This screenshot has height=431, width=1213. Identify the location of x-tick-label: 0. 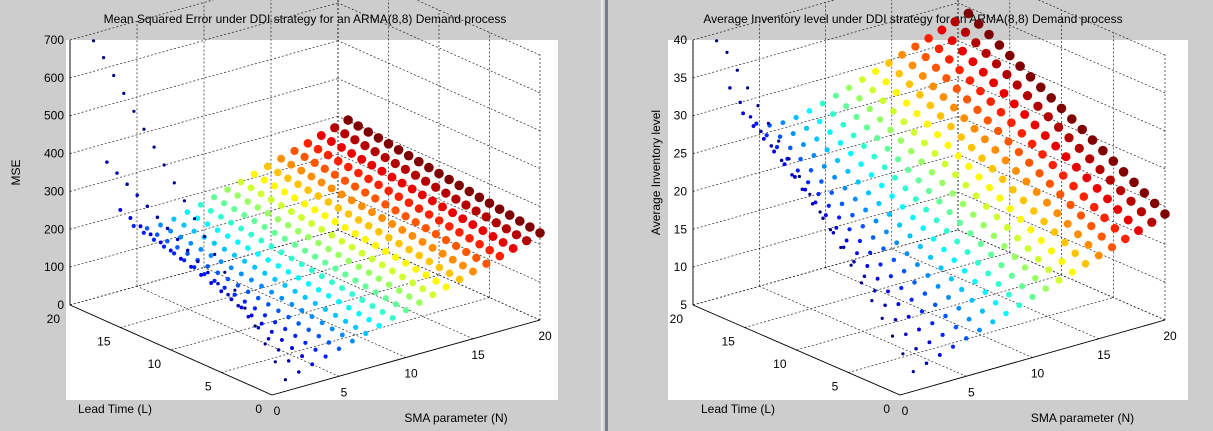
(277, 411).